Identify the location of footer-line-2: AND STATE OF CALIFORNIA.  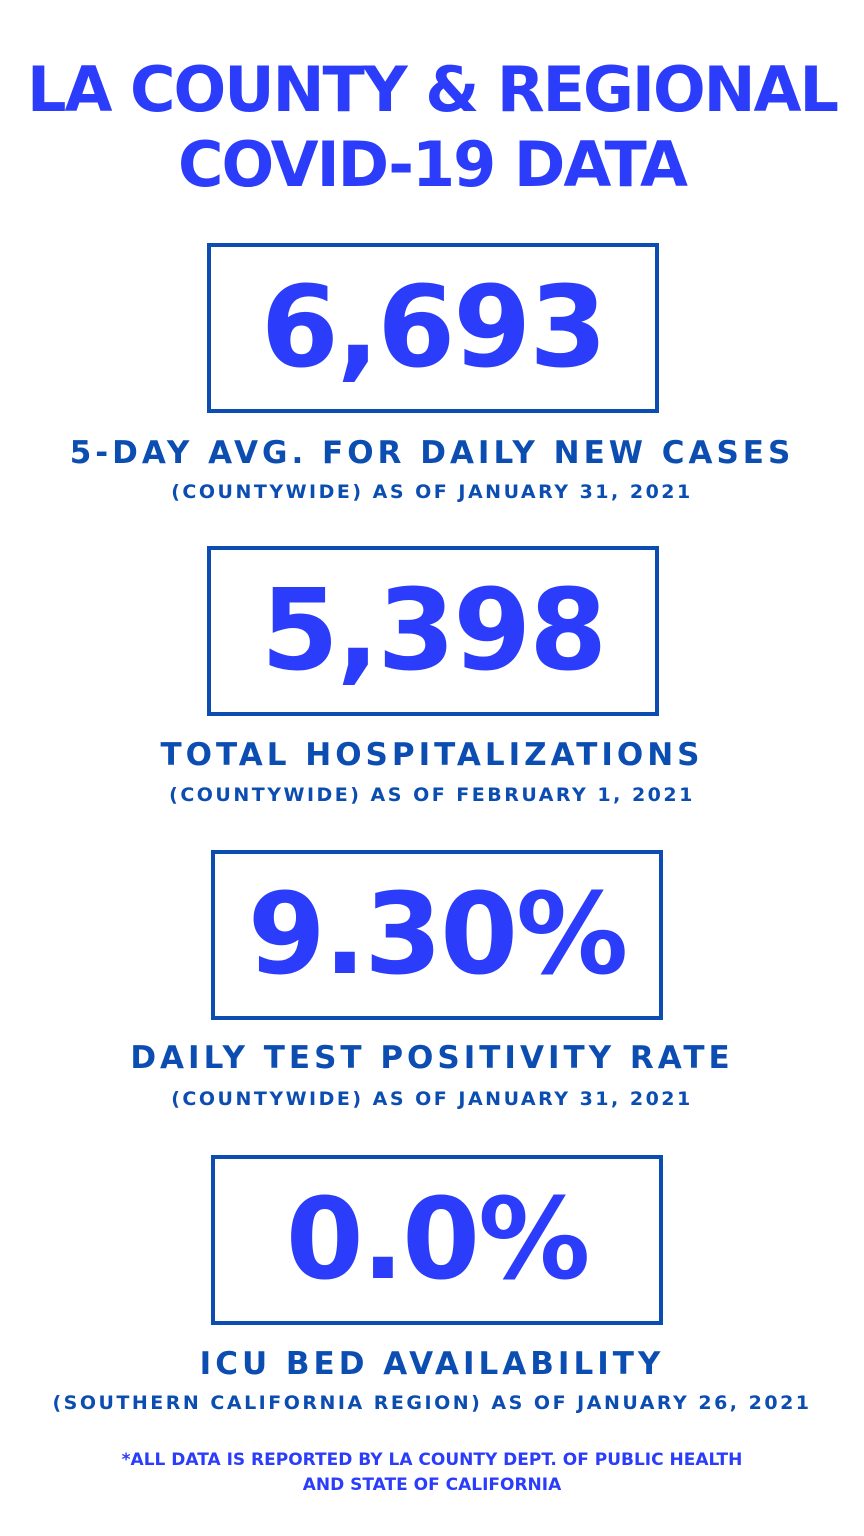
(432, 1485).